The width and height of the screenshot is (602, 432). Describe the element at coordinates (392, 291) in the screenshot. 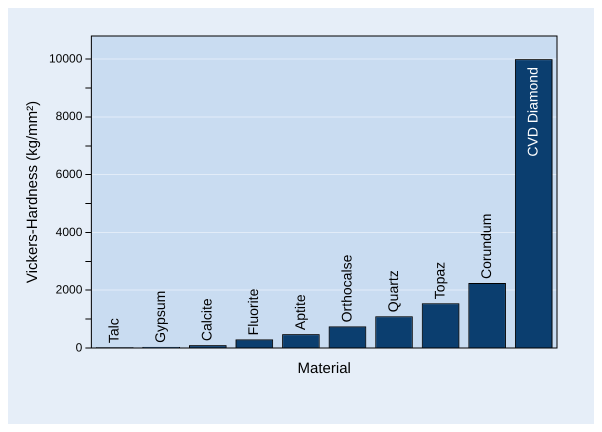

I see `x-tick-label: Quartz` at that location.